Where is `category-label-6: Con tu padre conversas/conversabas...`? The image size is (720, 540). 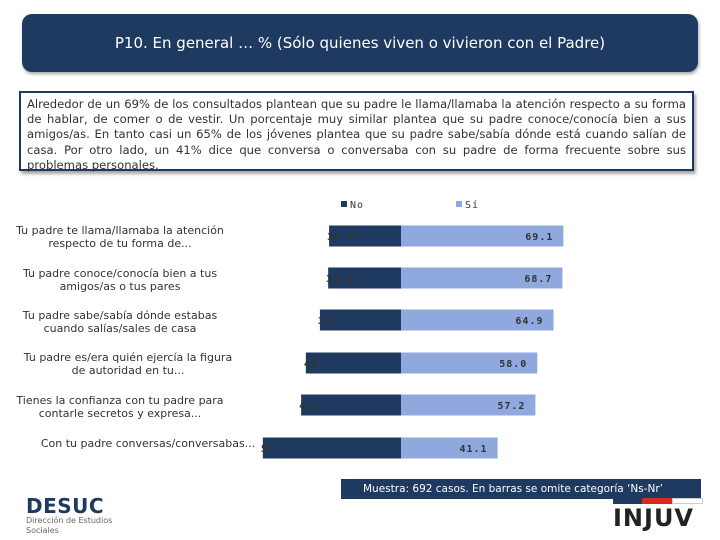
category-label-6: Con tu padre conversas/conversabas... is located at coordinates (148, 443).